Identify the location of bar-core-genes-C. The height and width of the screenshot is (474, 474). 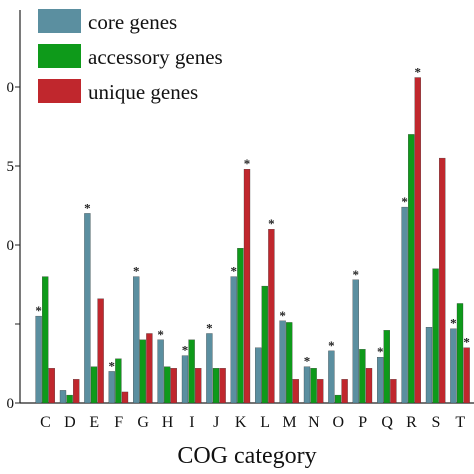
(38, 359).